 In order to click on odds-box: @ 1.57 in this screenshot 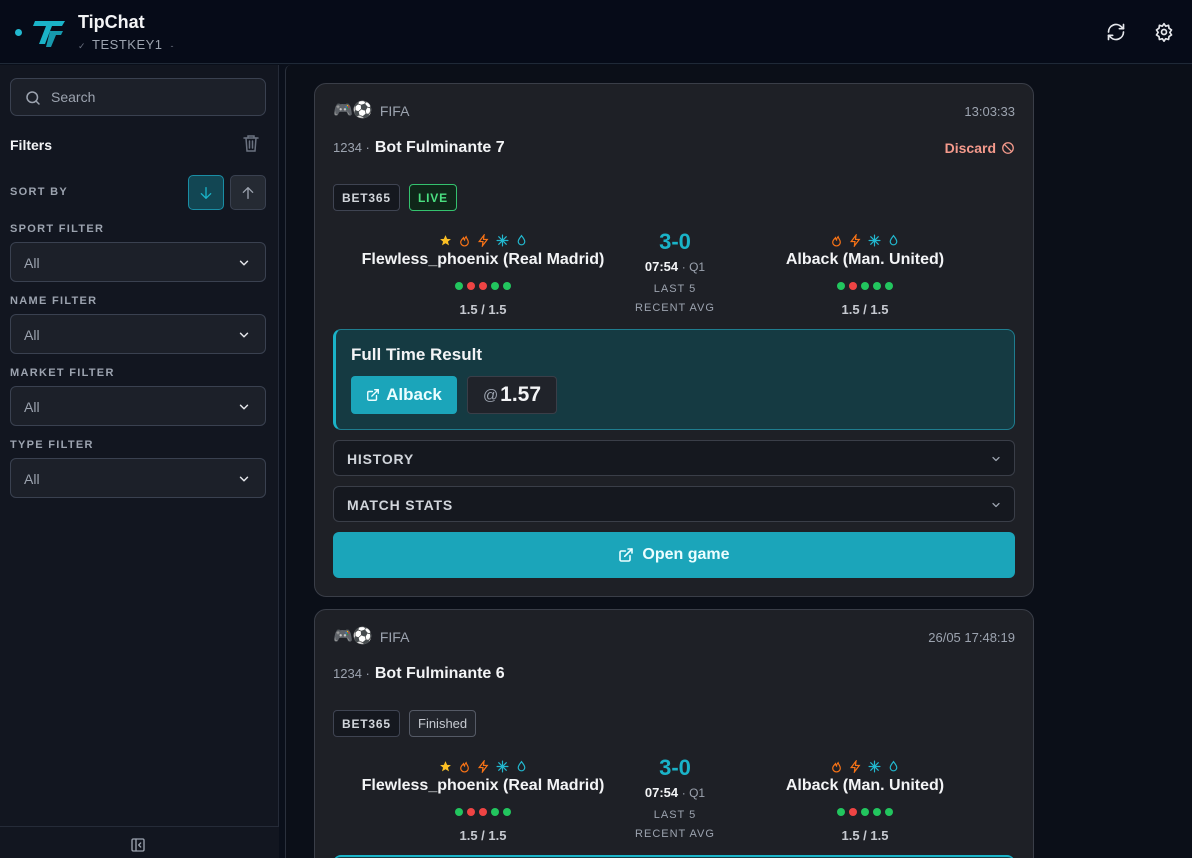, I will do `click(512, 395)`.